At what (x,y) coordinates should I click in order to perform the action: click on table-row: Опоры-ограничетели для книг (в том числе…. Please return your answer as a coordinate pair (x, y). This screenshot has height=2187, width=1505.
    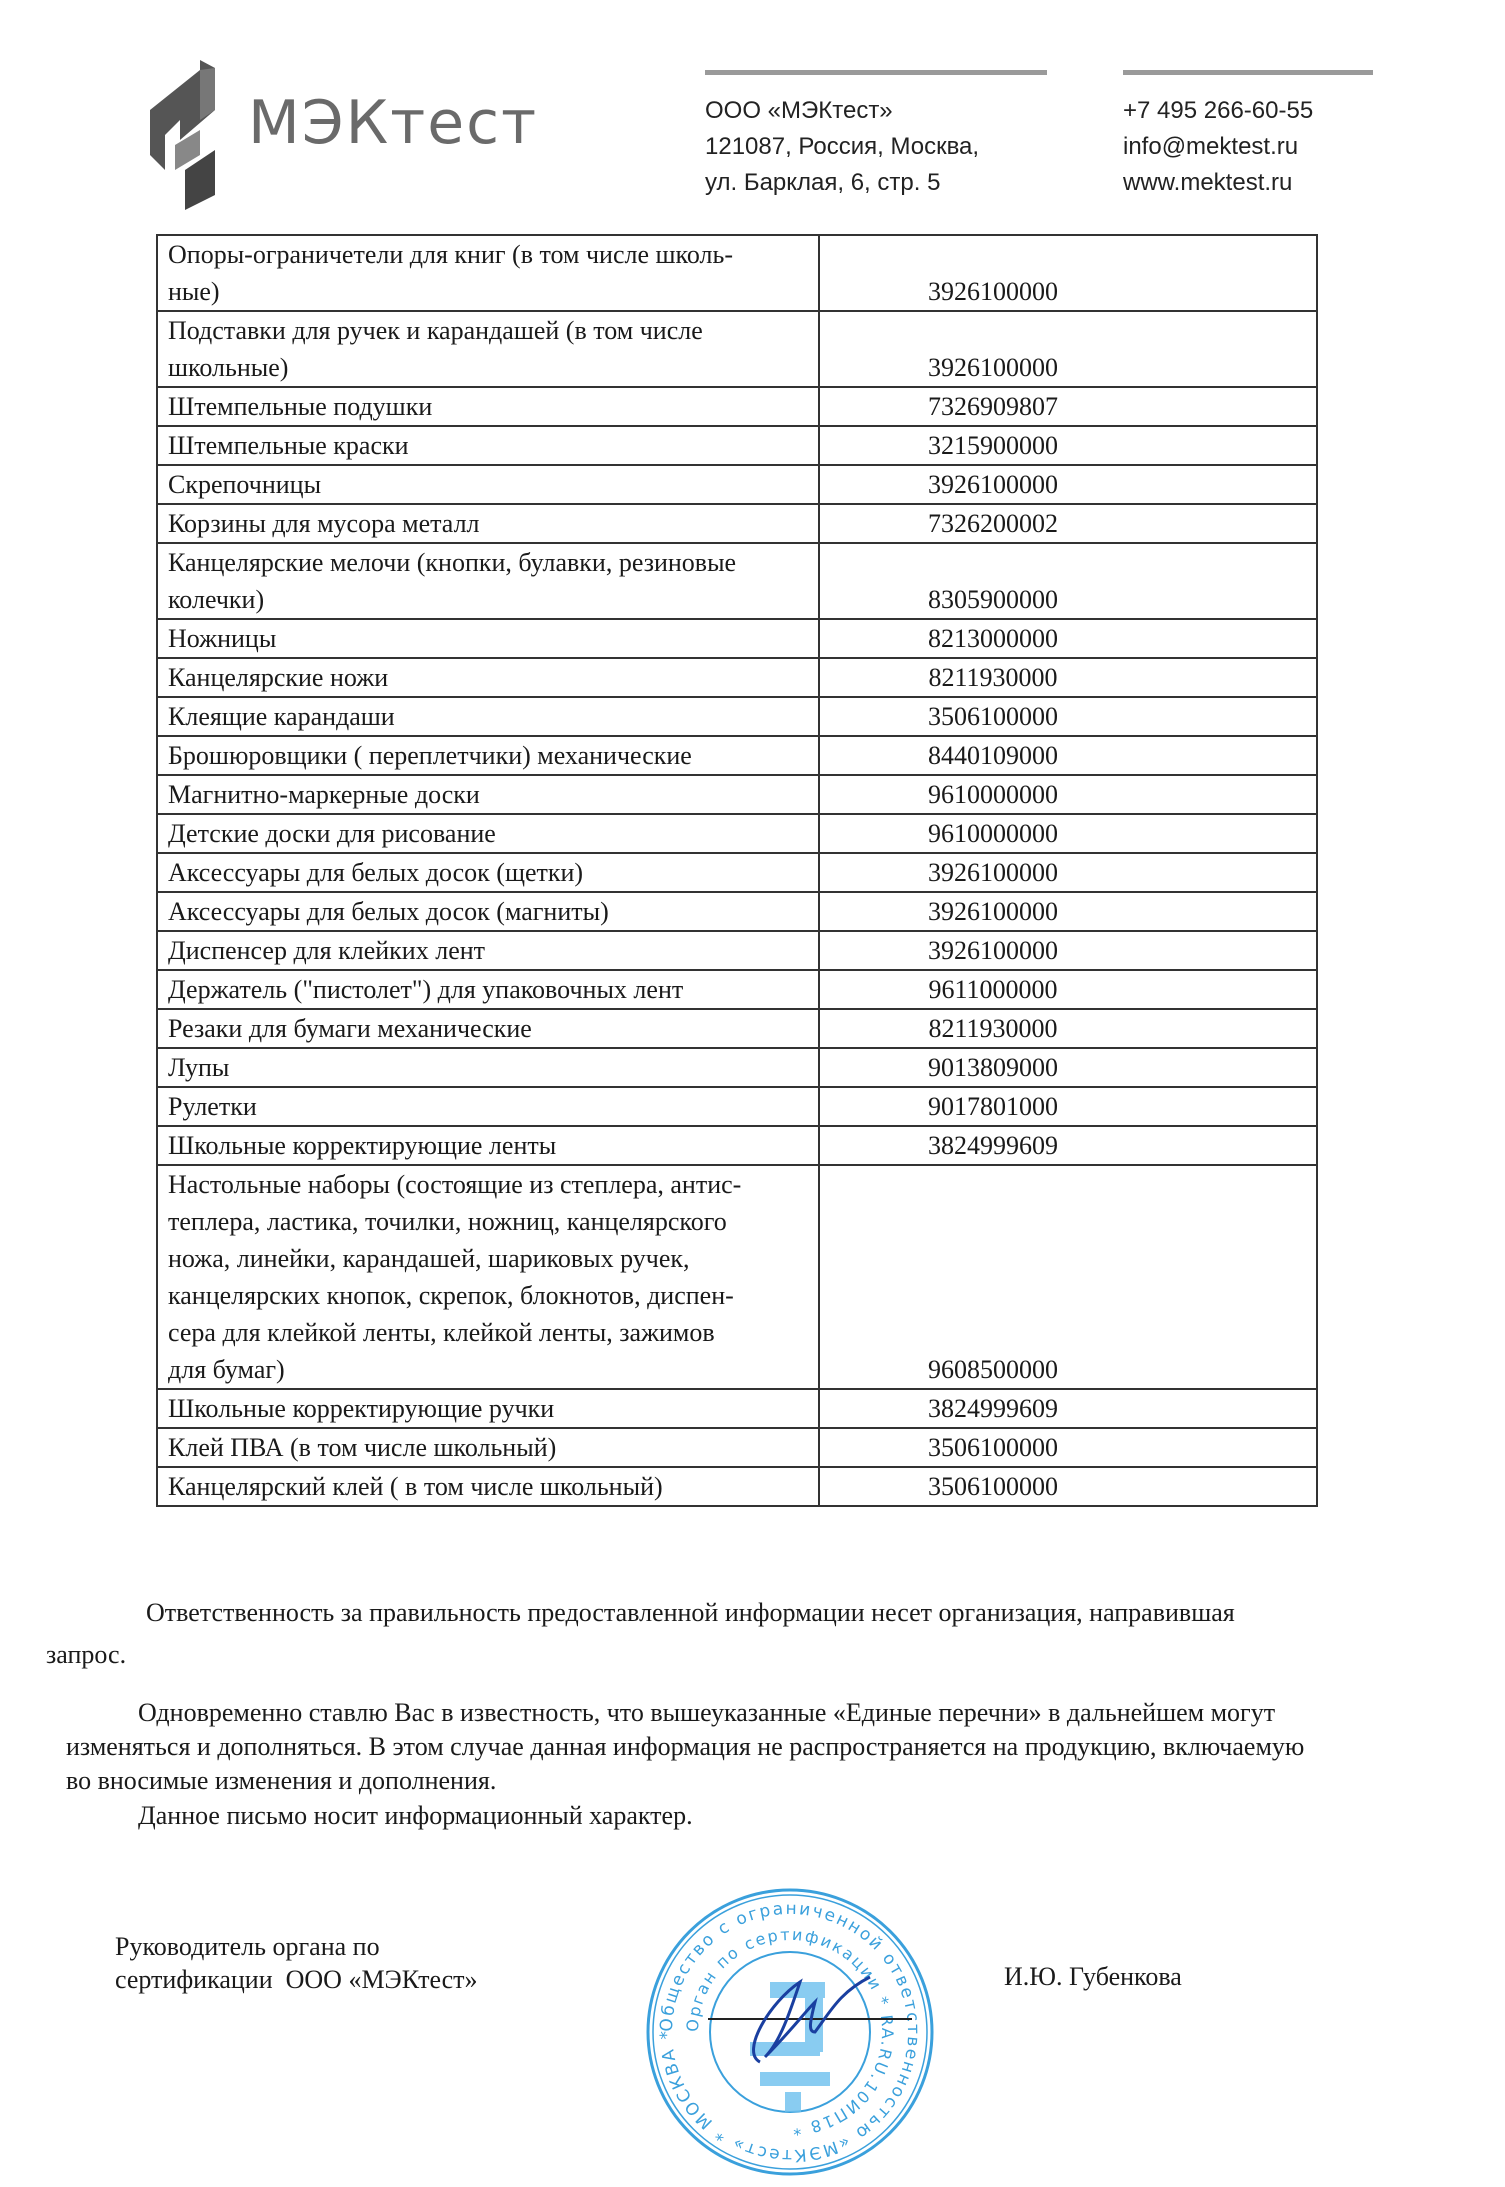
    Looking at the image, I should click on (737, 273).